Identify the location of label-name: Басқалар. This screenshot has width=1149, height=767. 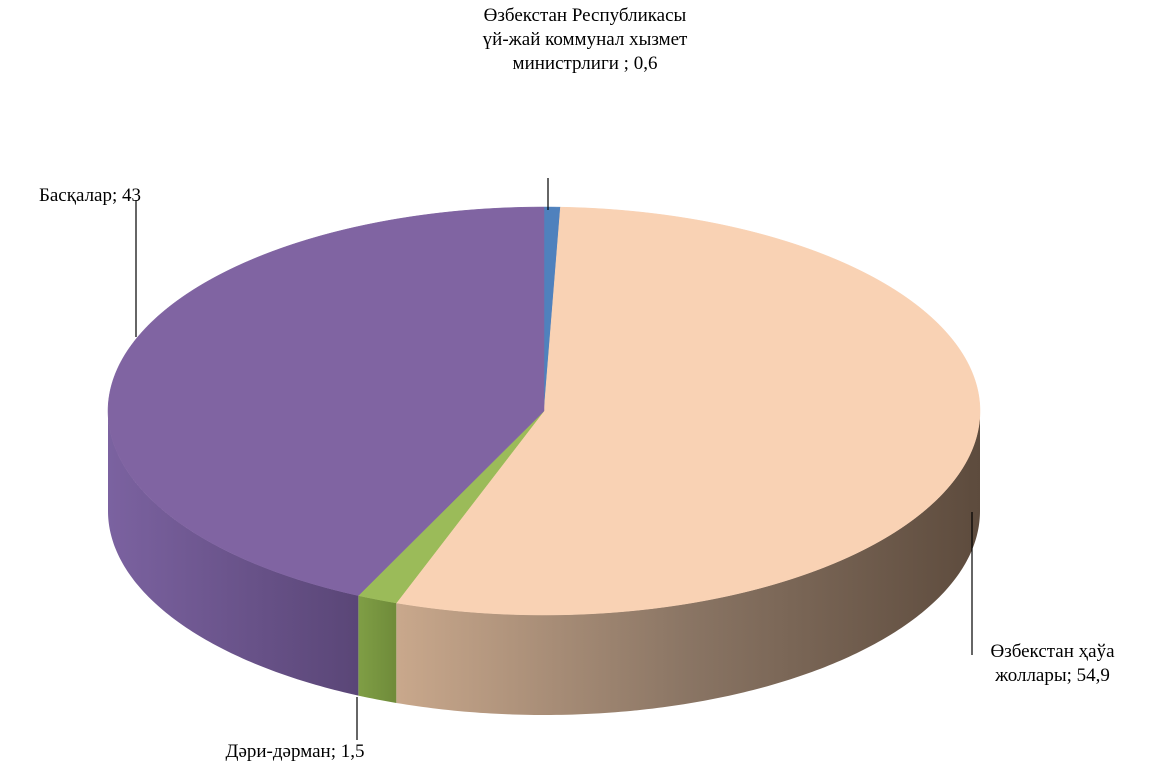
(75, 195).